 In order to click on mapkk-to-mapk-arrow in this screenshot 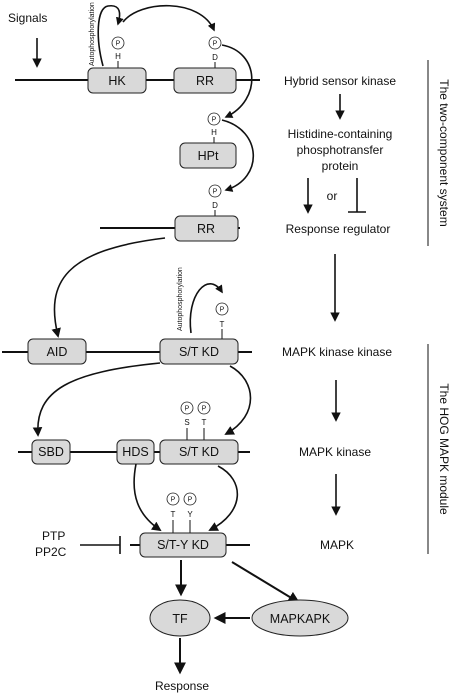, I will do `click(223, 498)`.